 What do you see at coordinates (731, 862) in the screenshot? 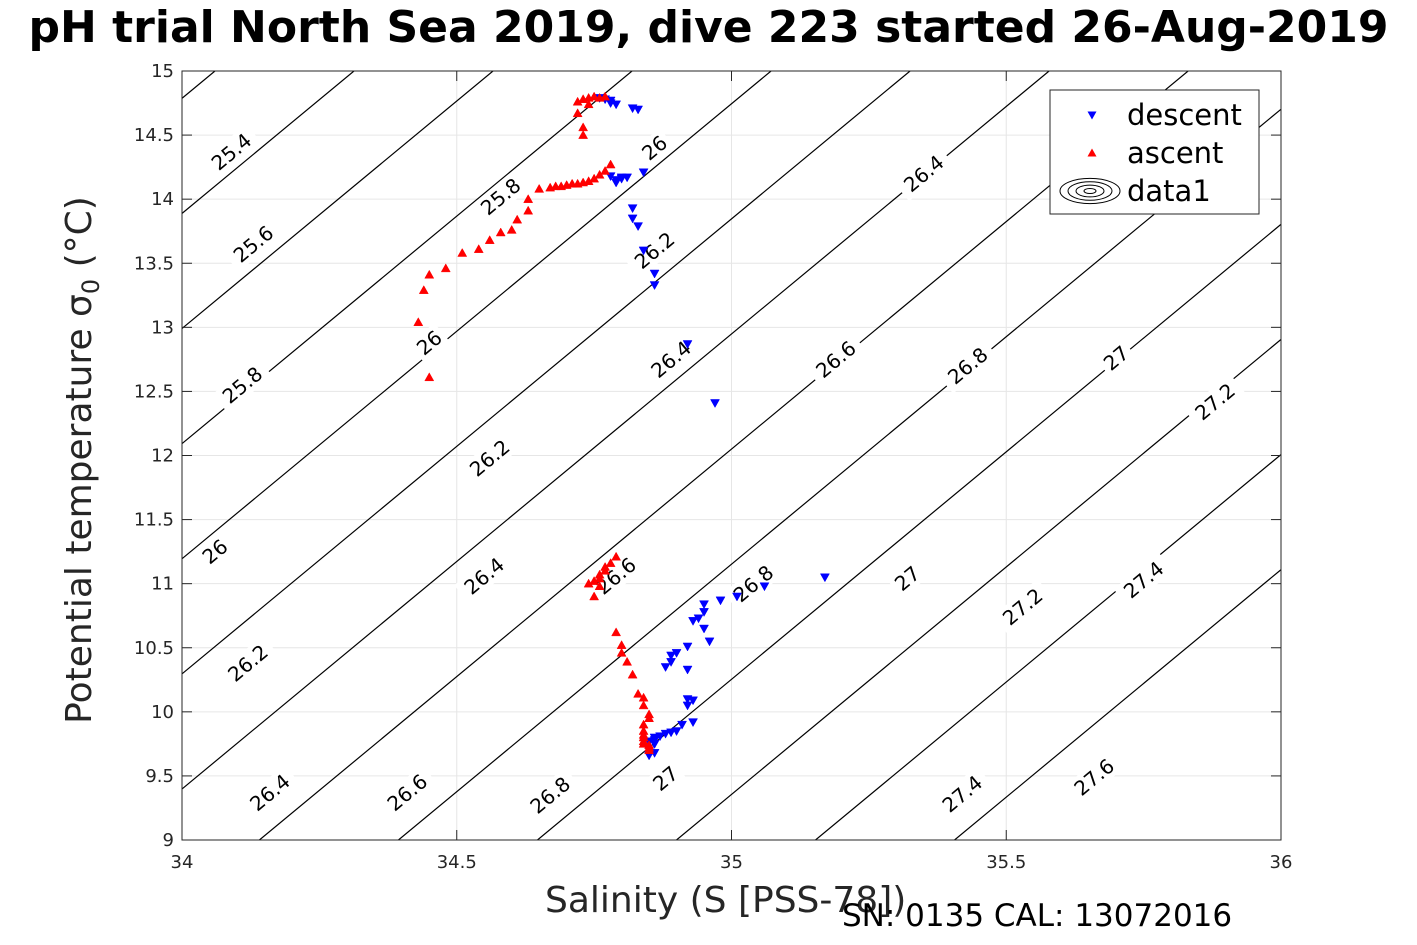
I see `x-tick-label: 35` at bounding box center [731, 862].